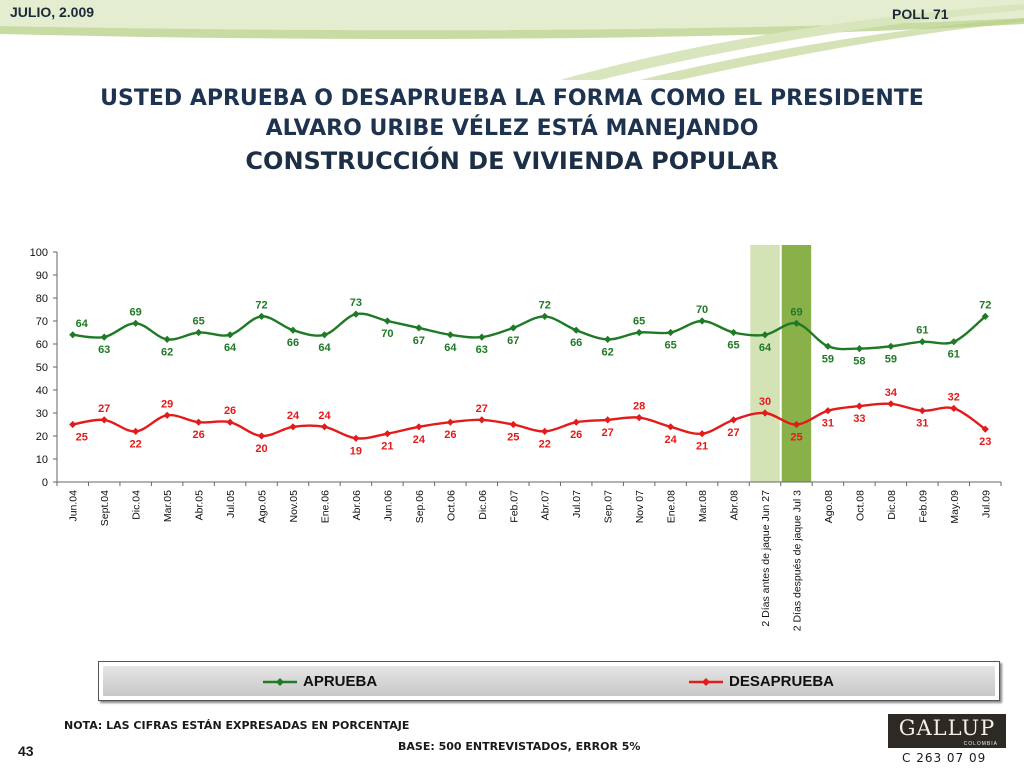  Describe the element at coordinates (549, 681) in the screenshot. I see `legend: APRUEBA DESAPRUEBA` at that location.